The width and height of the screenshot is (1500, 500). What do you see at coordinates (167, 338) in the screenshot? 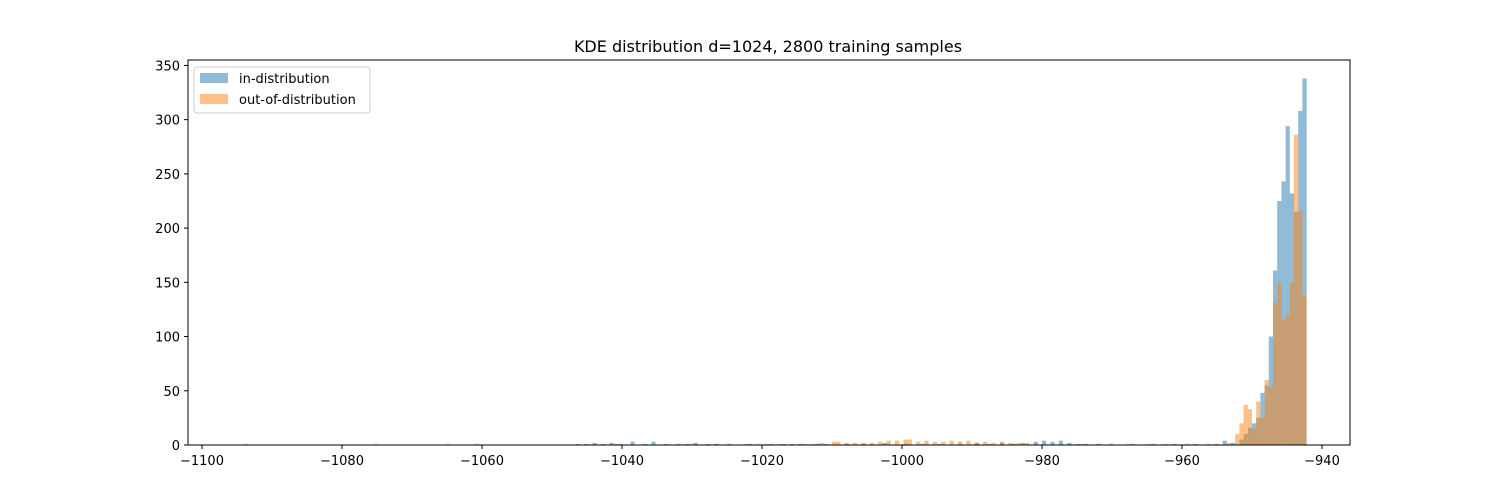
I see `y-tick-label-2: 100` at bounding box center [167, 338].